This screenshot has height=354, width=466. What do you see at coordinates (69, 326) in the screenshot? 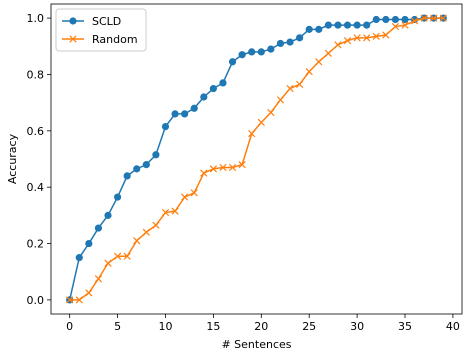
I see `x-tick-label: 0` at bounding box center [69, 326].